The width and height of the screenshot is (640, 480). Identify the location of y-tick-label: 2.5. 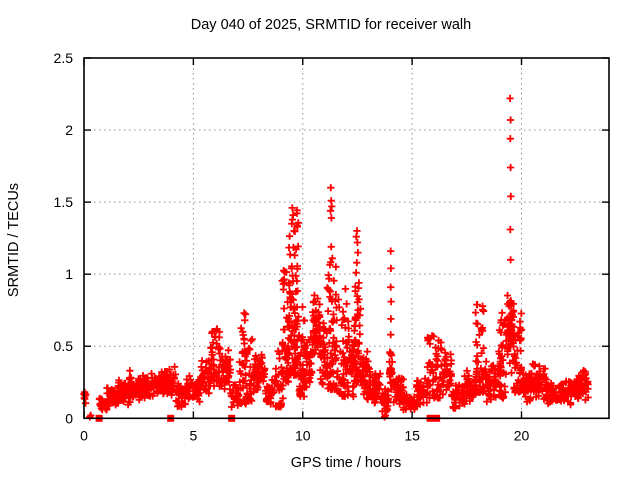
(64, 58).